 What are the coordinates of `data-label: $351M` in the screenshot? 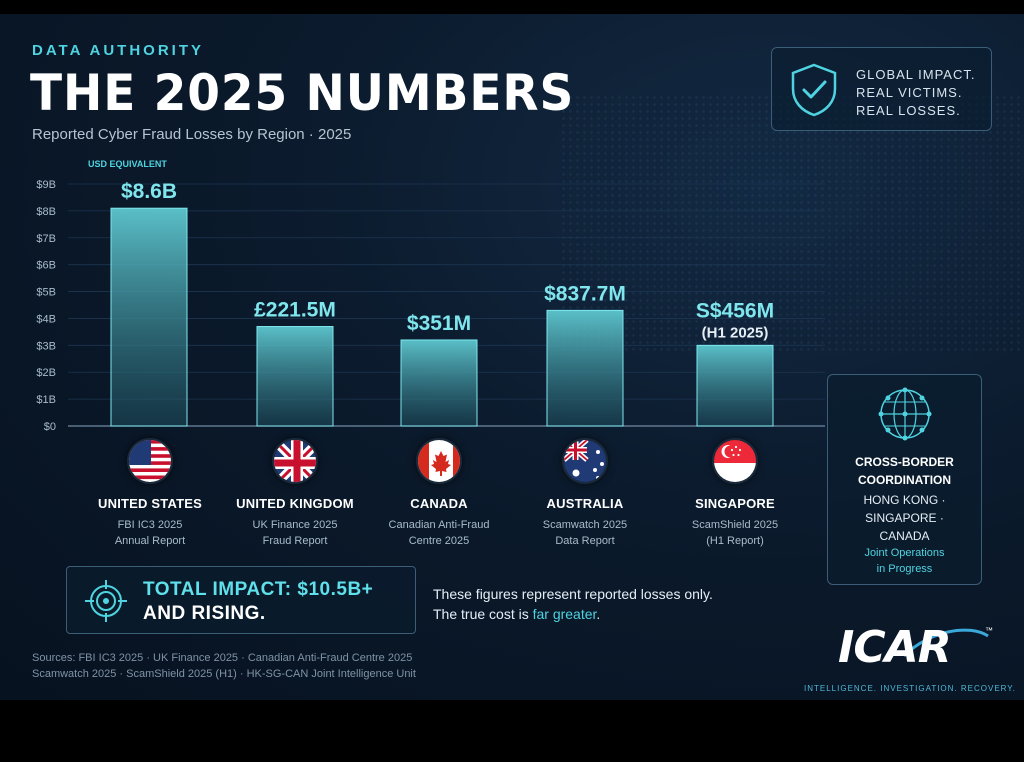 It's located at (439, 323).